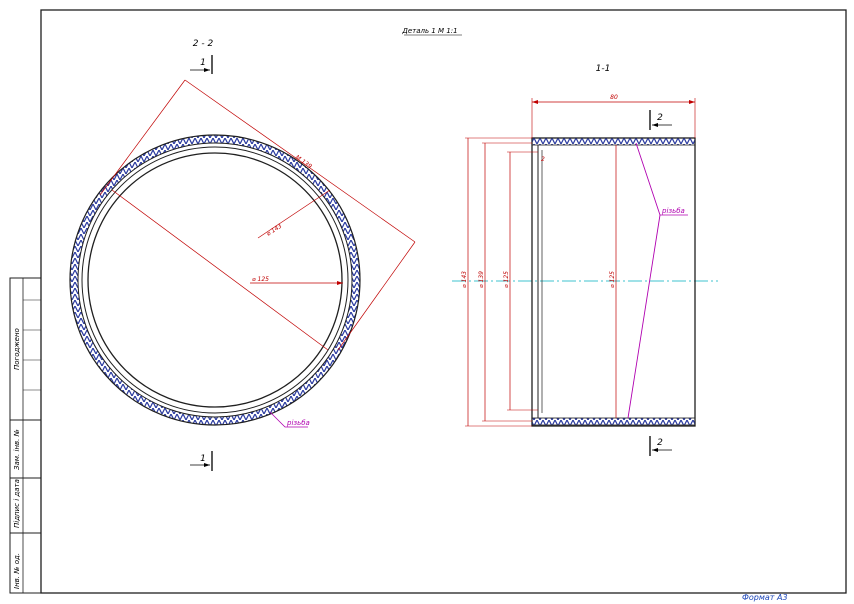 The image size is (854, 604). What do you see at coordinates (464, 279) in the screenshot?
I see `dim-d143: ⌀ 143` at bounding box center [464, 279].